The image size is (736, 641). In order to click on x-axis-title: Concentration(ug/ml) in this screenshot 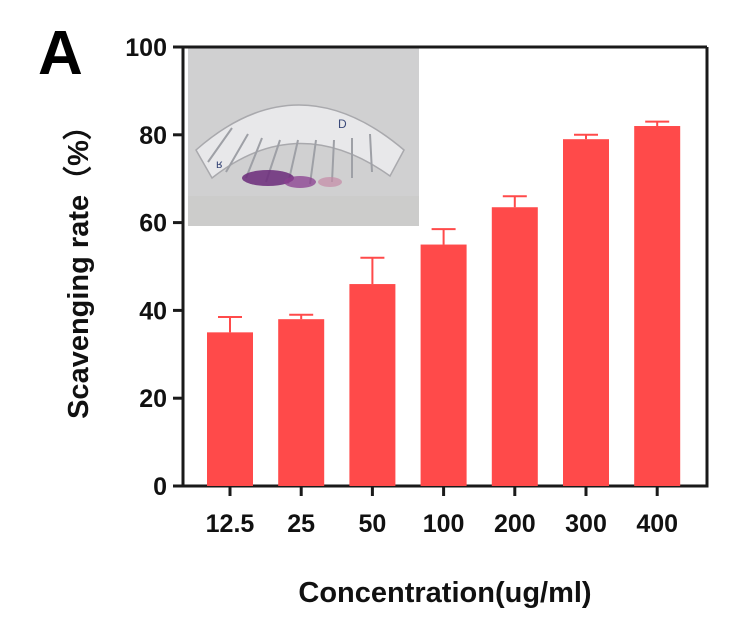, I will do `click(444, 593)`.